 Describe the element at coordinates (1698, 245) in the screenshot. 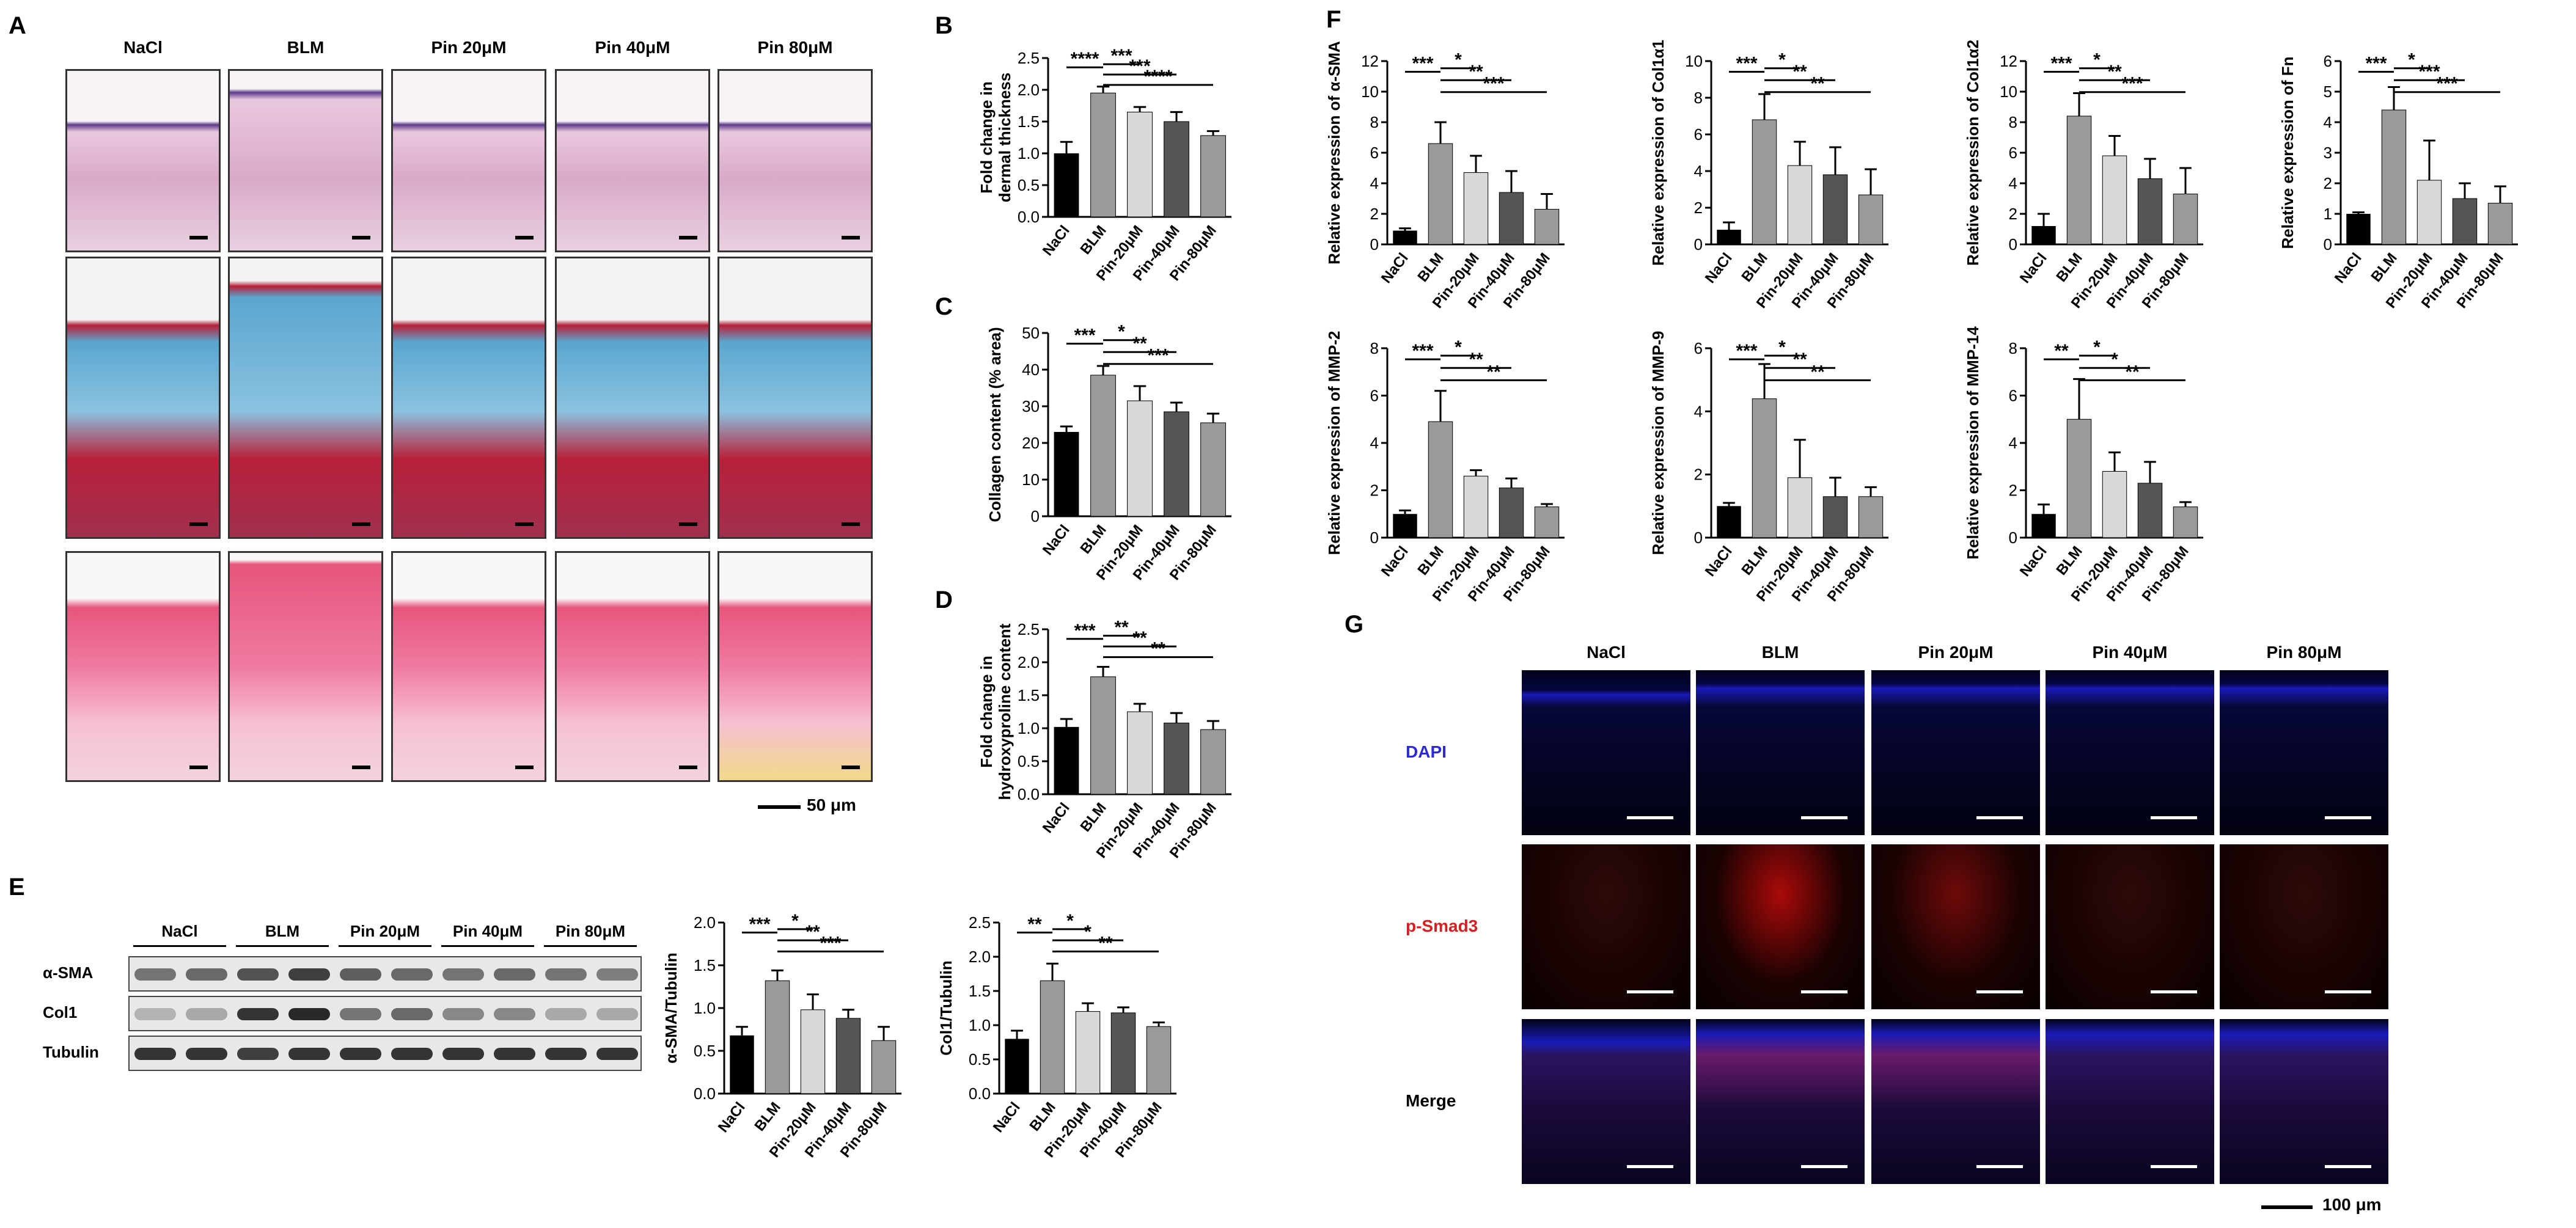

I see `y-tick-label: 0` at that location.